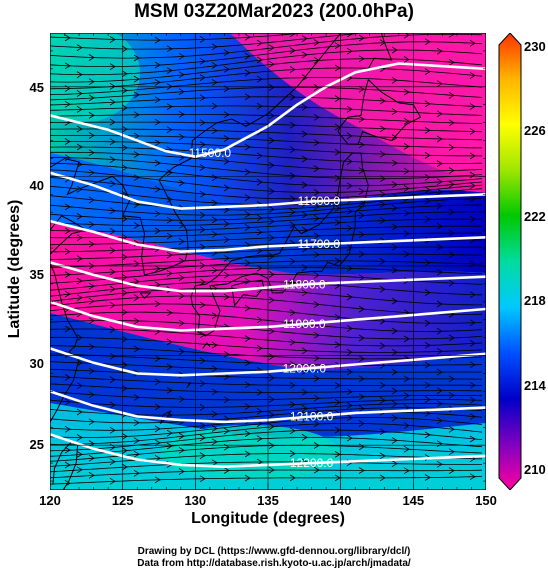 This screenshot has height=573, width=548. I want to click on x-tick-label: 125, so click(122, 500).